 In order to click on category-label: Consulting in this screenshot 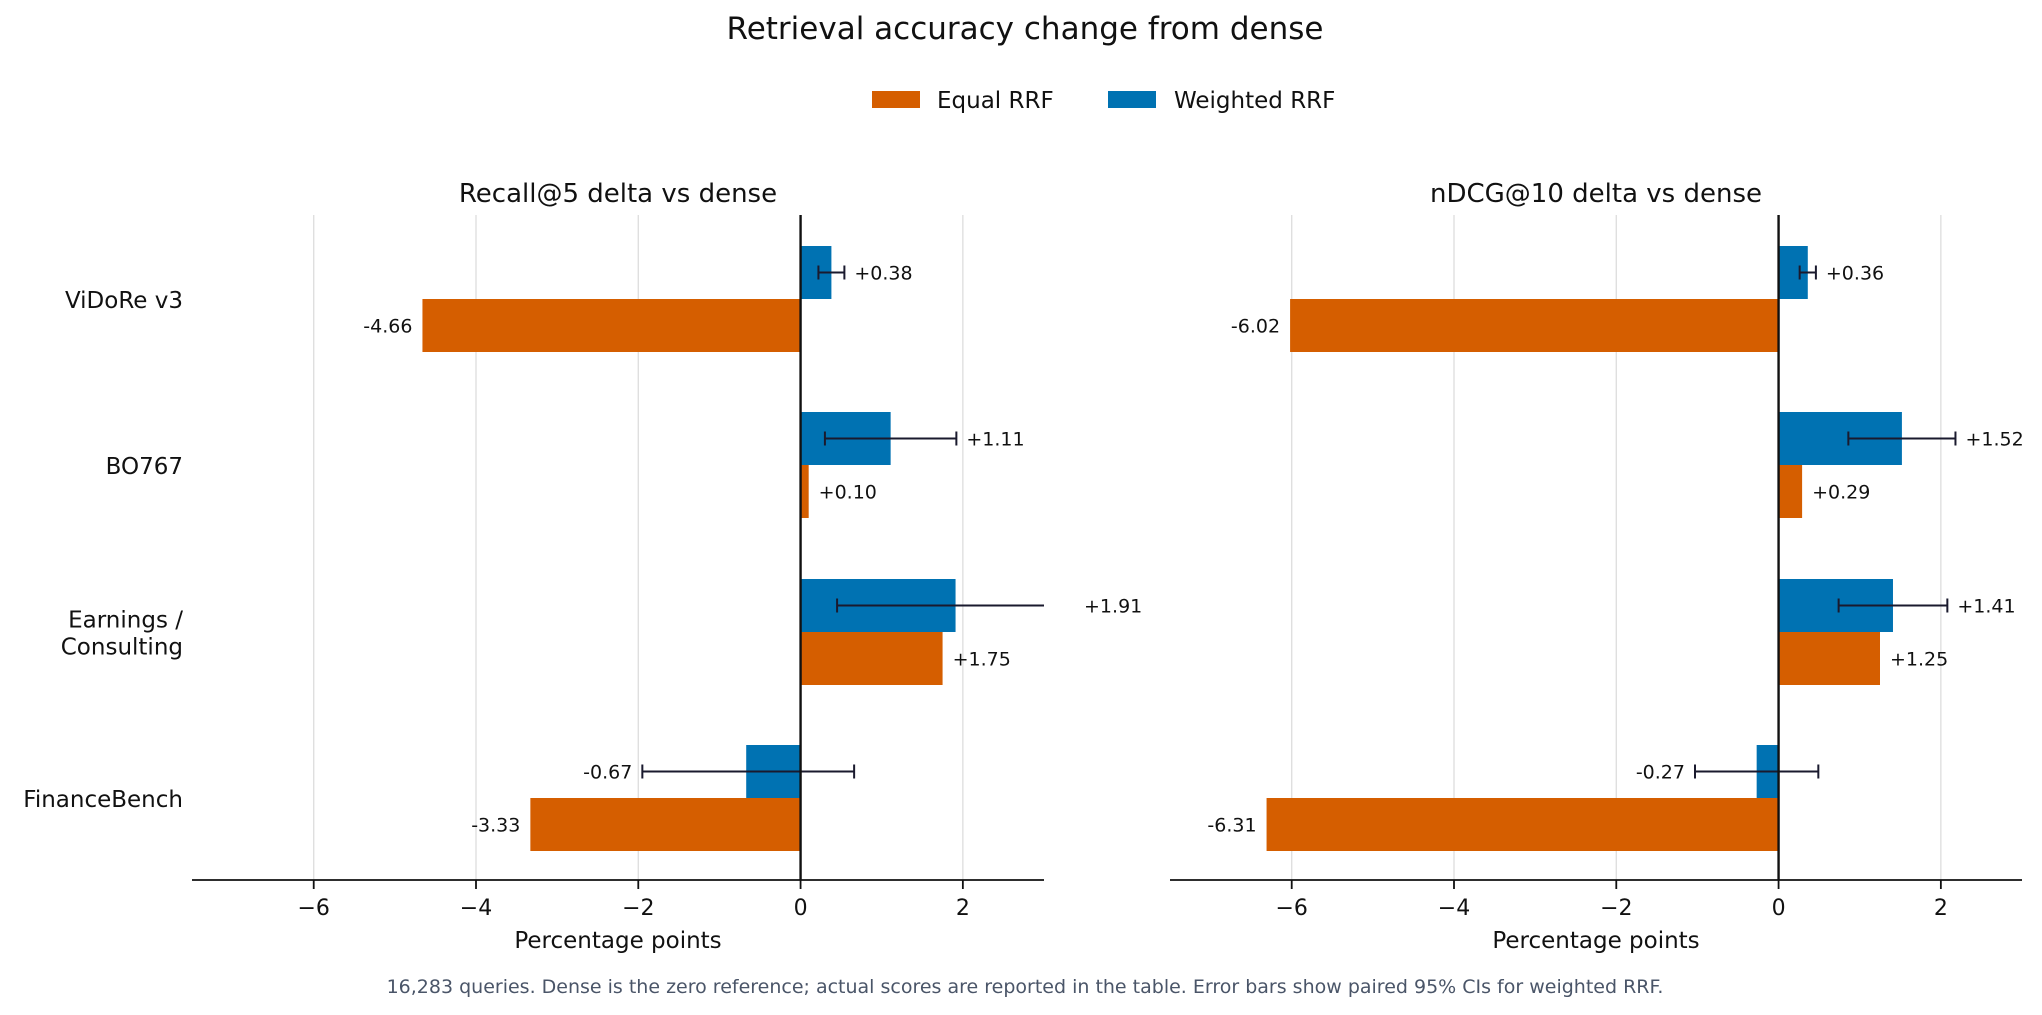, I will do `click(122, 648)`.